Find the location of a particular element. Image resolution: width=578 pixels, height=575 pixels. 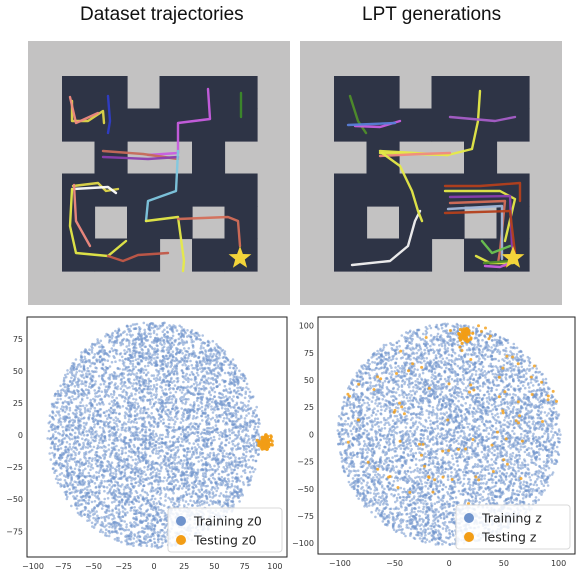

maze-cell is located at coordinates (79, 93).